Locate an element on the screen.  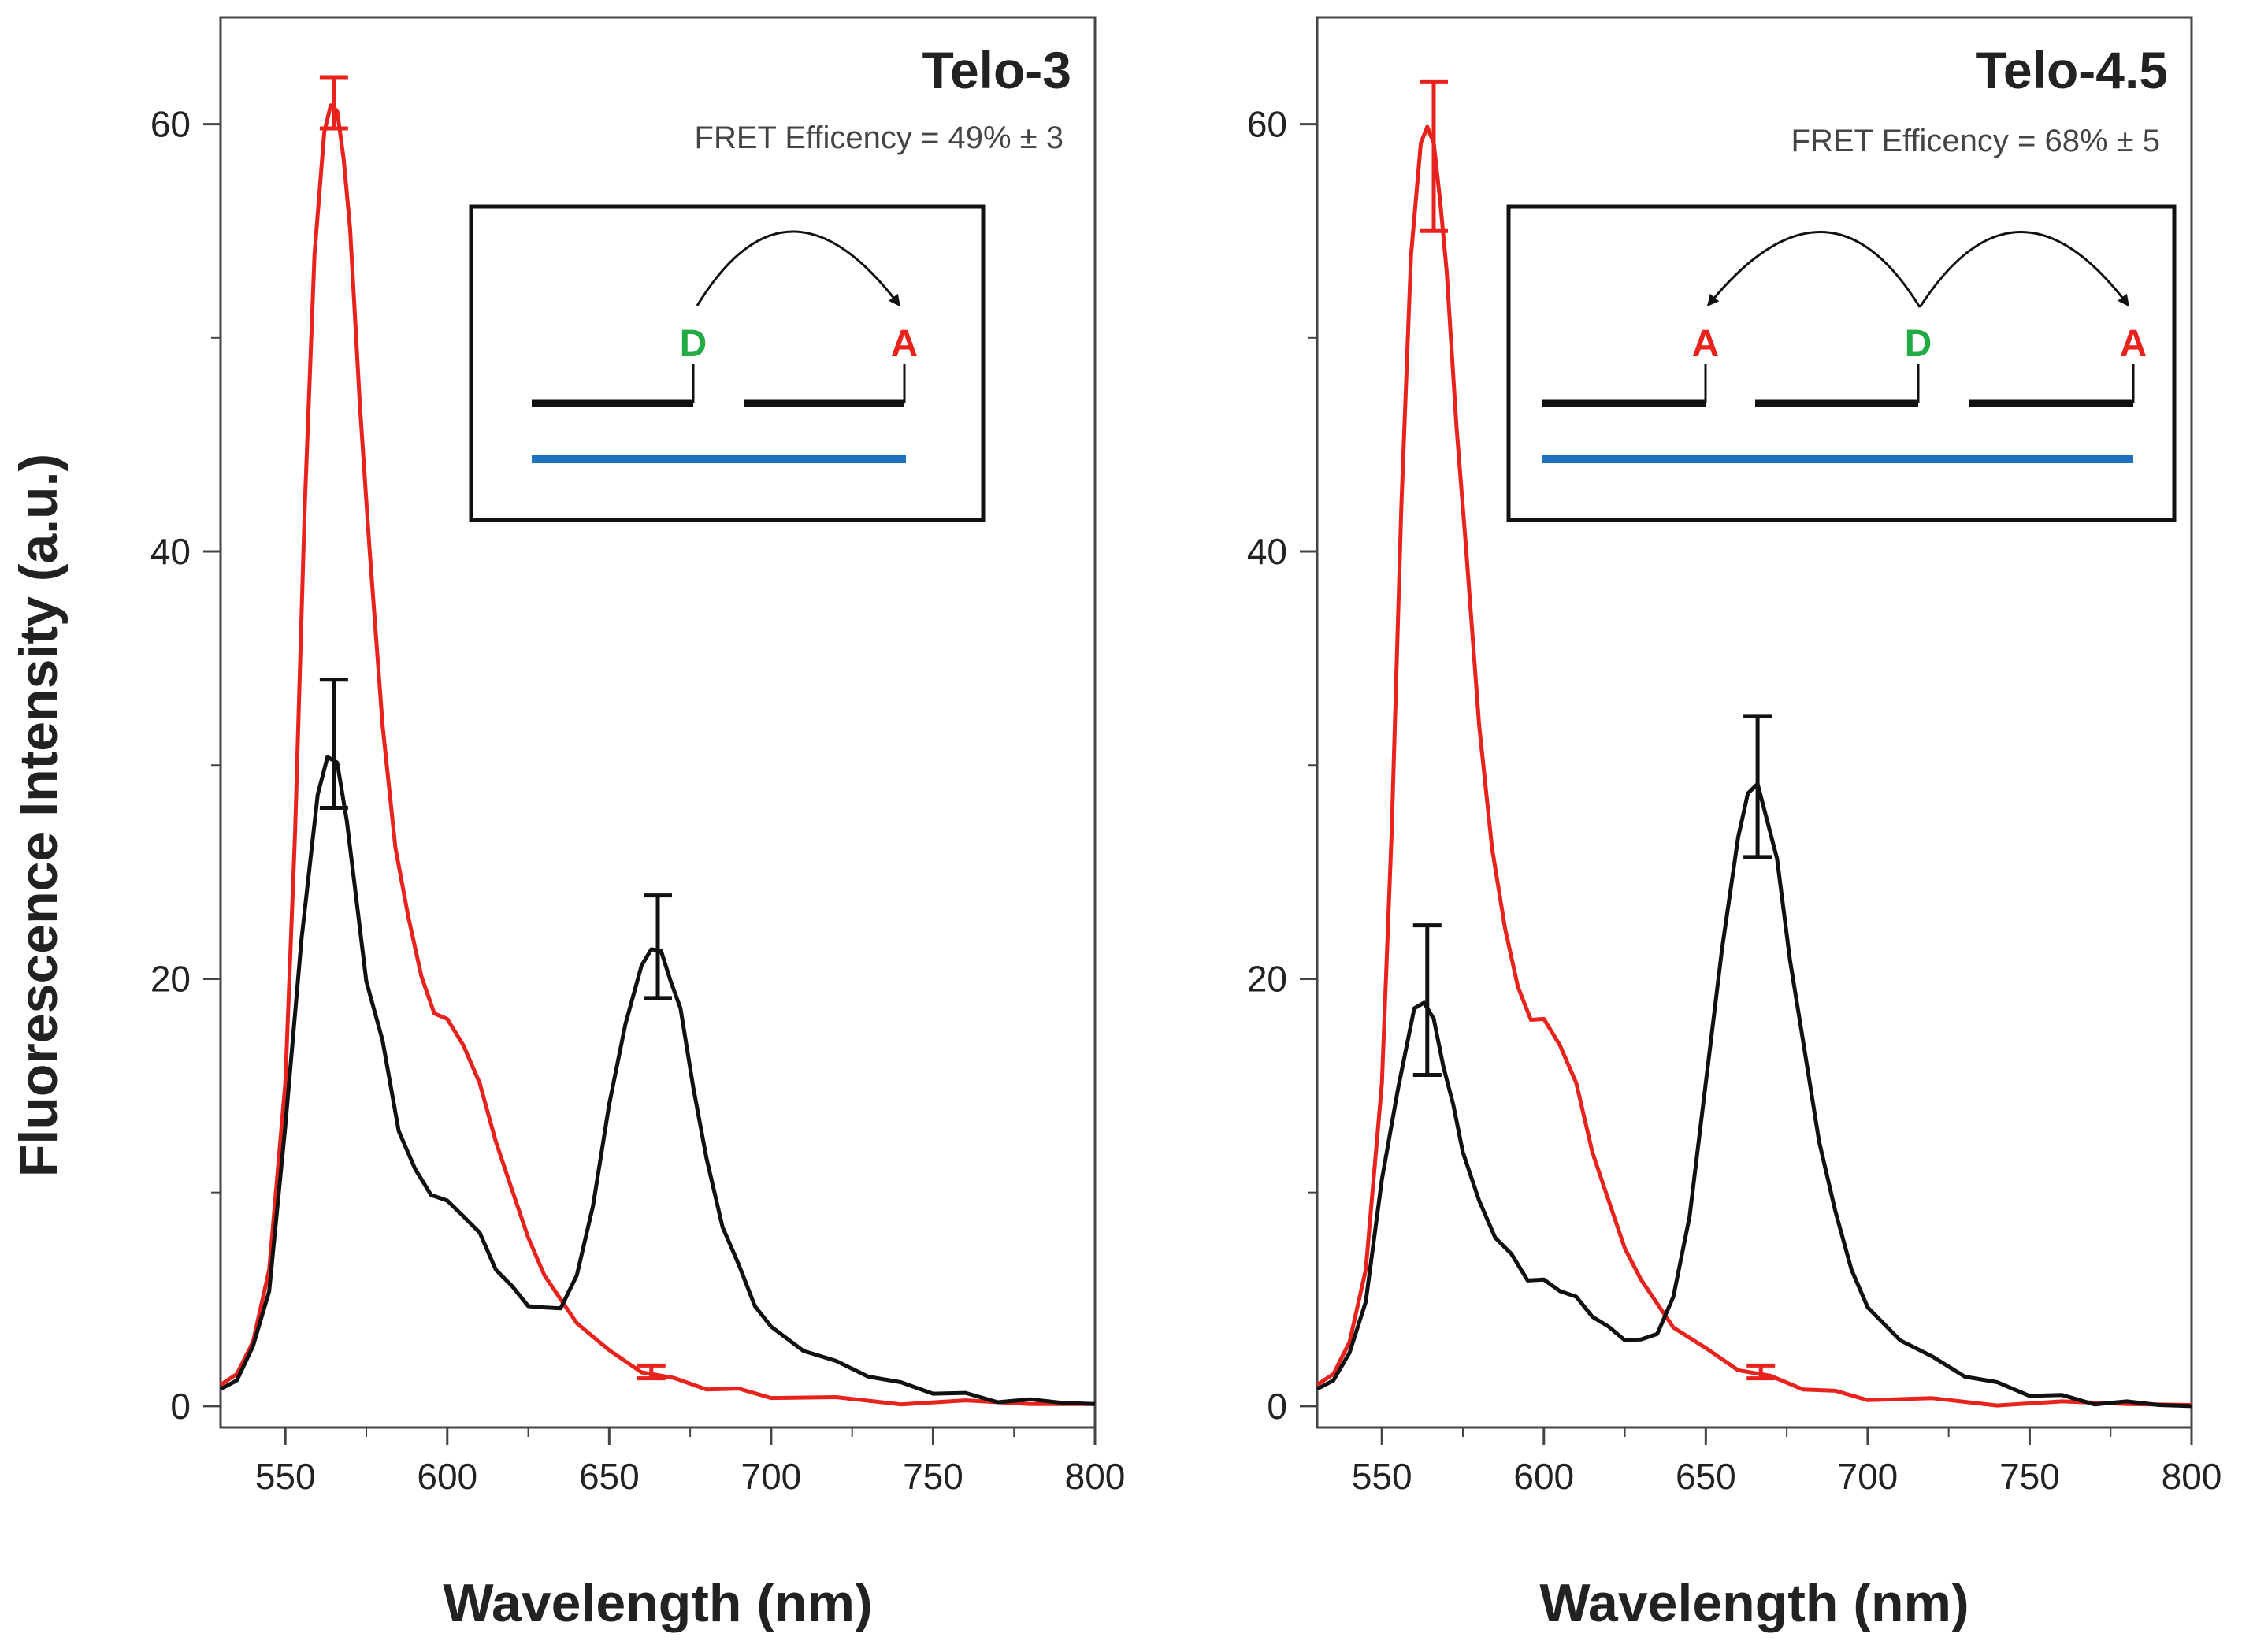
fret-efficiency: FRET Efficency = 68% ± 5 is located at coordinates (1976, 141).